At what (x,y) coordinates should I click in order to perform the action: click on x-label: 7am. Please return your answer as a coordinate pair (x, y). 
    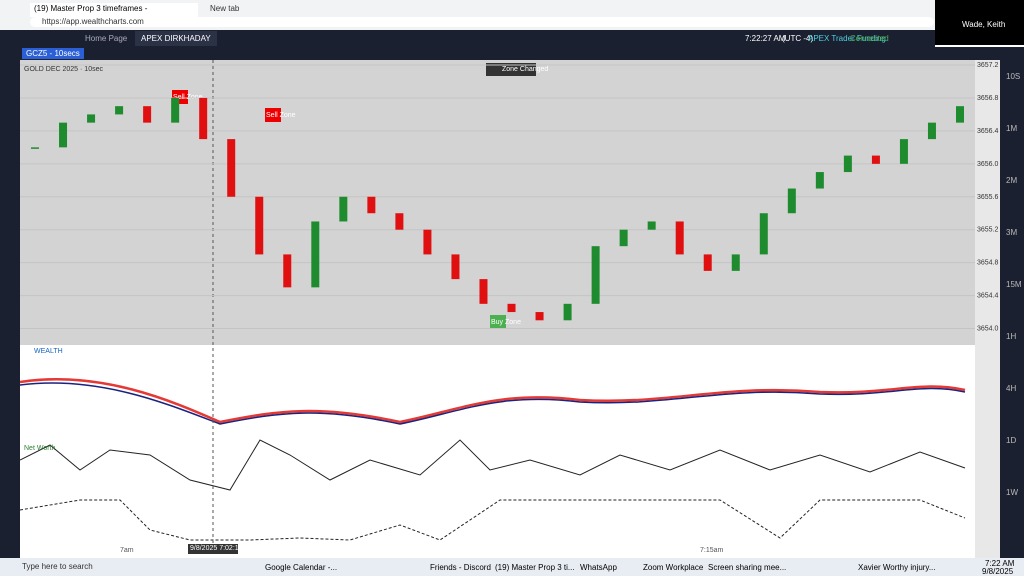
    Looking at the image, I should click on (127, 550).